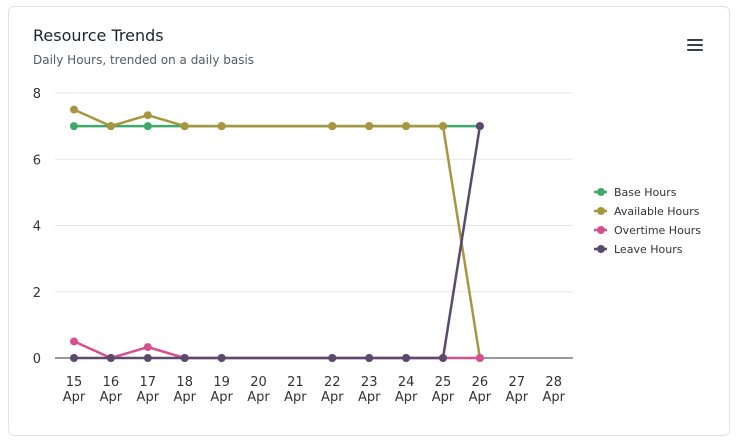 The height and width of the screenshot is (446, 741). Describe the element at coordinates (332, 382) in the screenshot. I see `x-tick-label: 22` at that location.